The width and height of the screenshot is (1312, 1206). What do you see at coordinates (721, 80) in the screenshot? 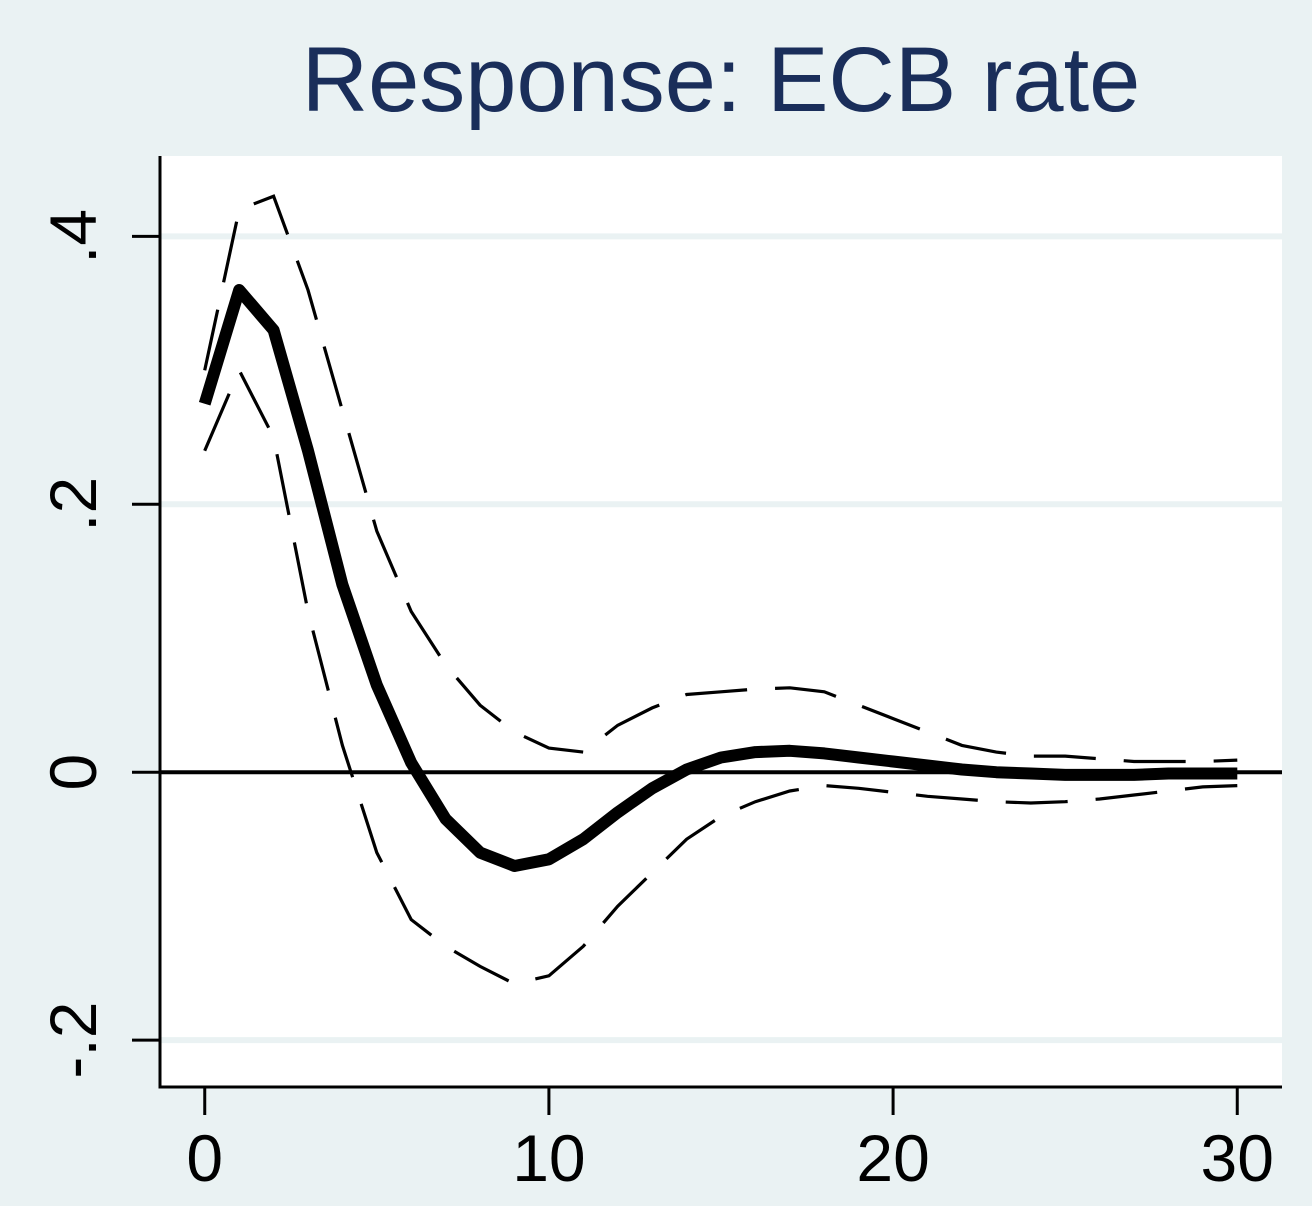
I see `chart-title: Response: ECB rate` at bounding box center [721, 80].